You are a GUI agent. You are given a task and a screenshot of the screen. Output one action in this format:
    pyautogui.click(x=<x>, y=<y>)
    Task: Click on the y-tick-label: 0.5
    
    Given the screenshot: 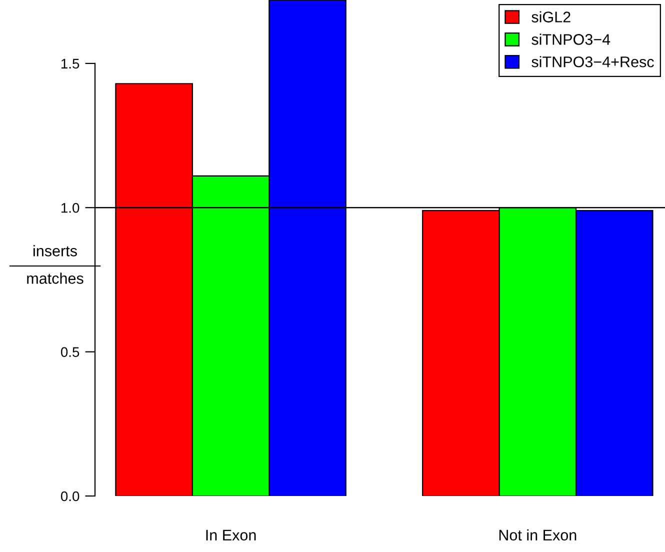 What is the action you would take?
    pyautogui.click(x=70, y=352)
    